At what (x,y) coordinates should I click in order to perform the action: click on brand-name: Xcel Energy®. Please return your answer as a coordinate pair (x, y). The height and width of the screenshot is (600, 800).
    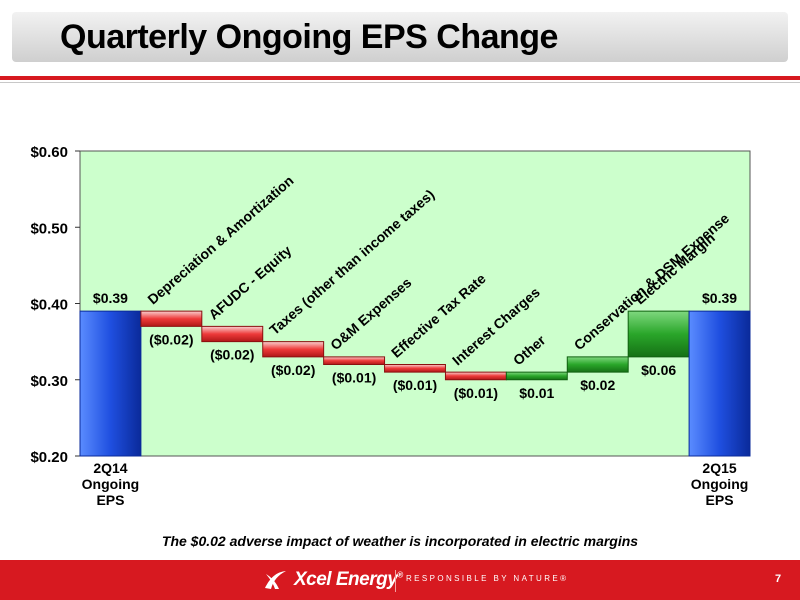
    Looking at the image, I should click on (348, 579).